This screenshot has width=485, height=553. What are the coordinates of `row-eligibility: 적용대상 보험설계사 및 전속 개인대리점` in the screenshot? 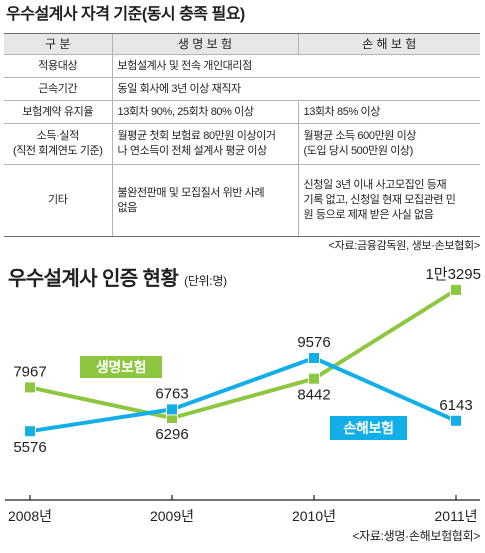 It's located at (242, 66).